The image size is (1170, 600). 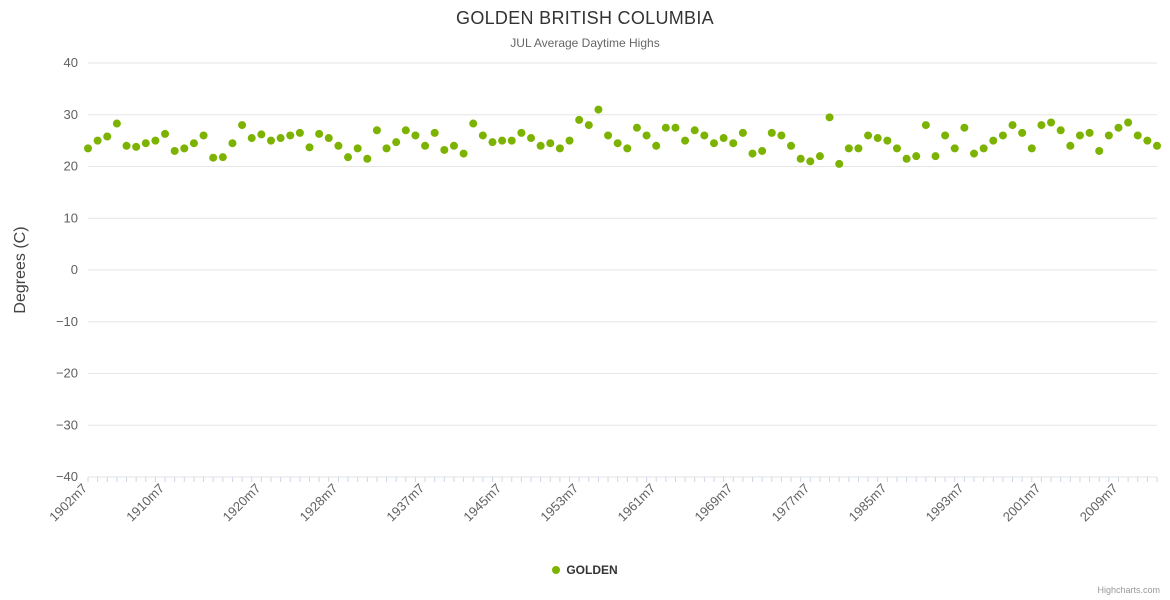 I want to click on legend-item-golden: GOLDEN, so click(x=585, y=570).